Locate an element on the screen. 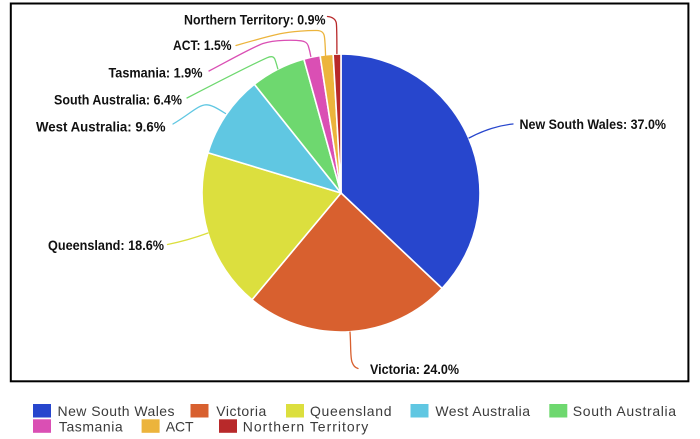  svg-text: Northern Territory is located at coordinates (305, 427).